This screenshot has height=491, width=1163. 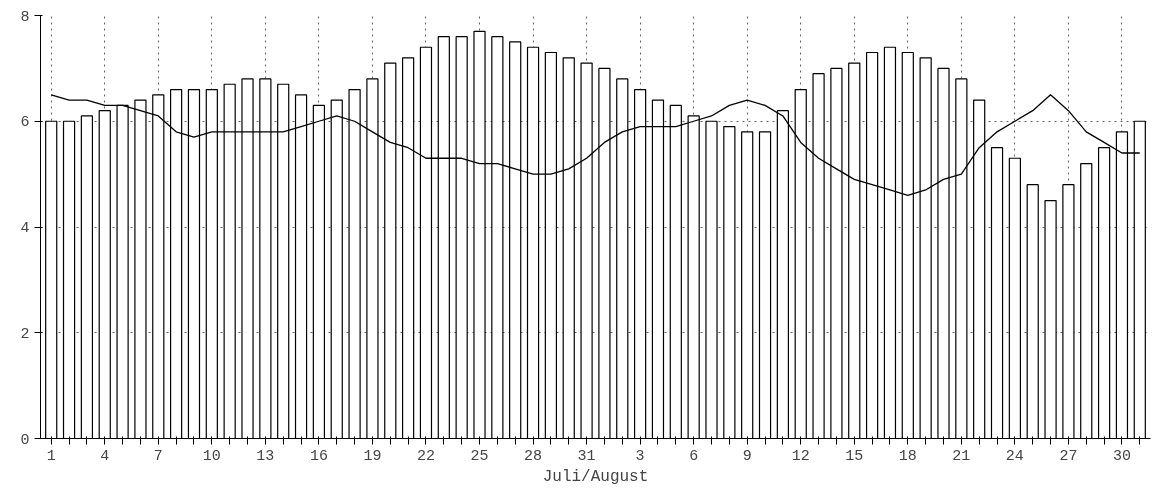 I want to click on x-tick-label: 13, so click(x=265, y=456).